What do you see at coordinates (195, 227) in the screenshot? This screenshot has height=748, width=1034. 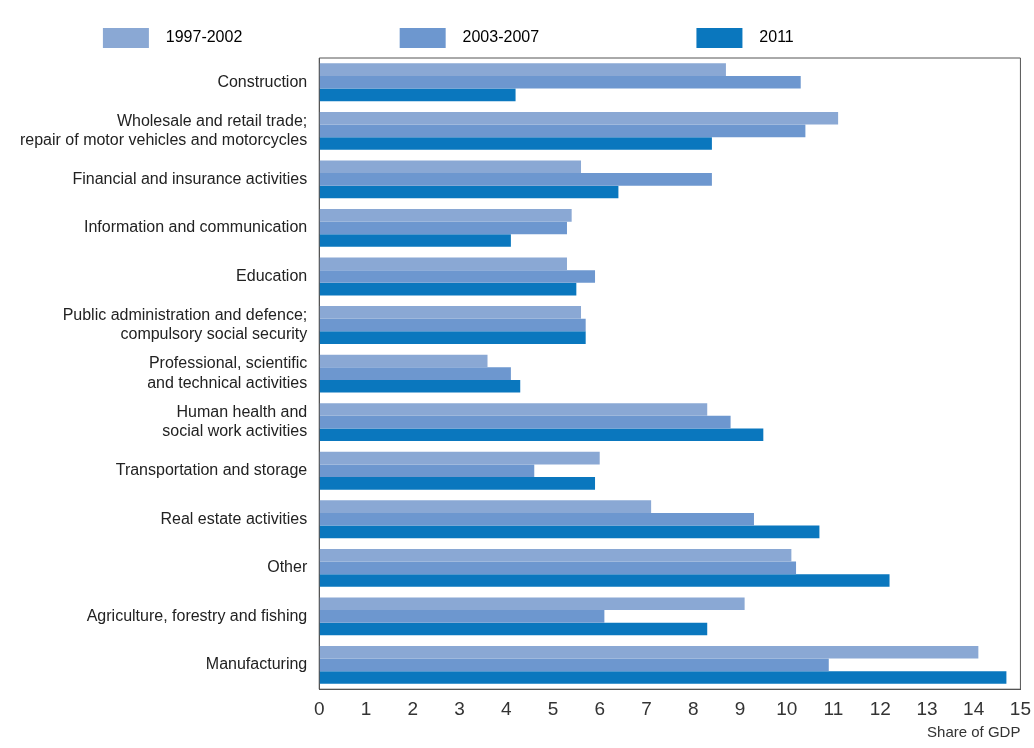 I see `y-tick-label: Information and communication` at bounding box center [195, 227].